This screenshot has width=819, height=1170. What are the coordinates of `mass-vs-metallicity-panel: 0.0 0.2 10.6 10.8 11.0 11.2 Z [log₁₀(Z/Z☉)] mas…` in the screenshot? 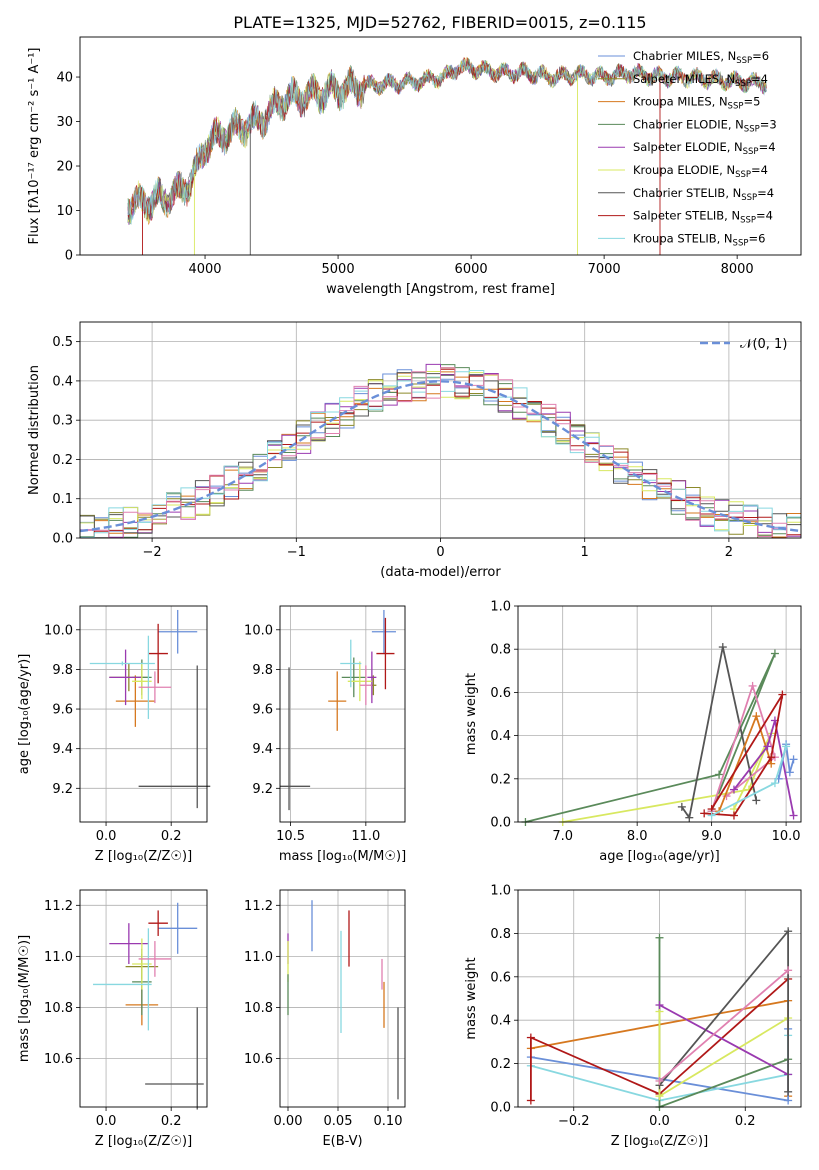 It's located at (112, 1019).